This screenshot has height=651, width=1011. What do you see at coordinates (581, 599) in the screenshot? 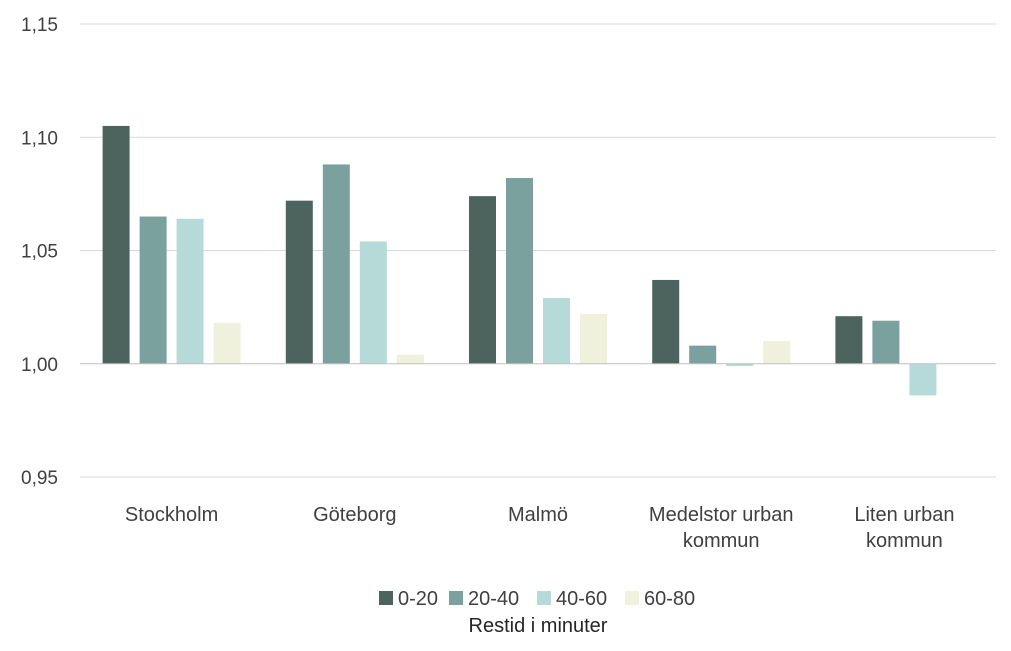
I see `legend-label: 40-60` at bounding box center [581, 599].